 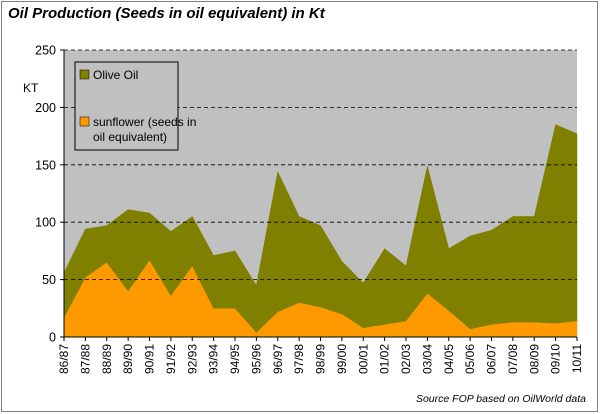 I want to click on x-tick-label: 04/05, so click(x=449, y=359).